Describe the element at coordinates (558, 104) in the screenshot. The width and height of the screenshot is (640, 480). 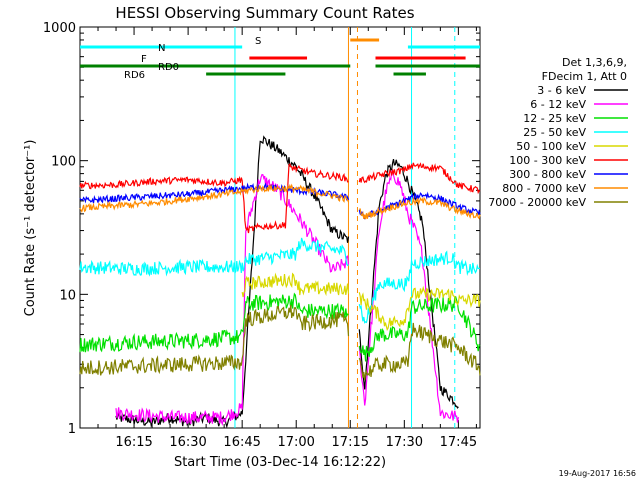
I see `legend-label: 6 - 12 keV` at that location.